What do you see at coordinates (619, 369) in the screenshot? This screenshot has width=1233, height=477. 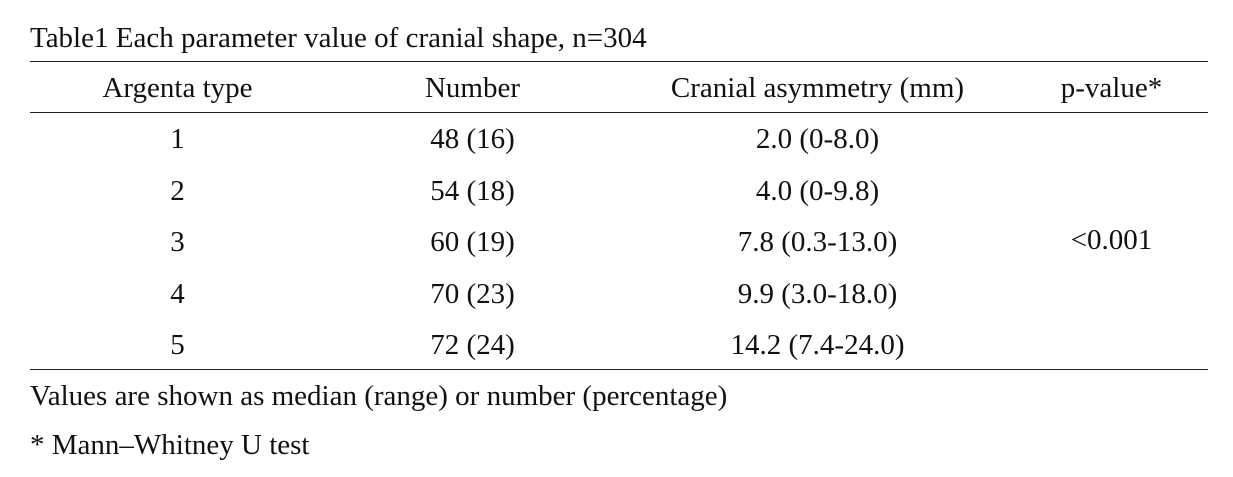 I see `table-bottom-rule` at bounding box center [619, 369].